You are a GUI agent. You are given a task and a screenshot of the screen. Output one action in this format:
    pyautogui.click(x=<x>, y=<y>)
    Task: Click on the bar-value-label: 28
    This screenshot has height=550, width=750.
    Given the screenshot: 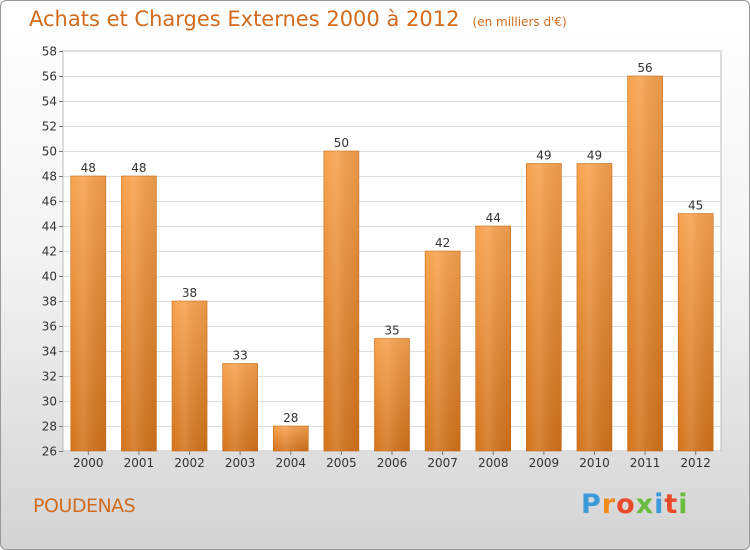 What is the action you would take?
    pyautogui.click(x=290, y=418)
    